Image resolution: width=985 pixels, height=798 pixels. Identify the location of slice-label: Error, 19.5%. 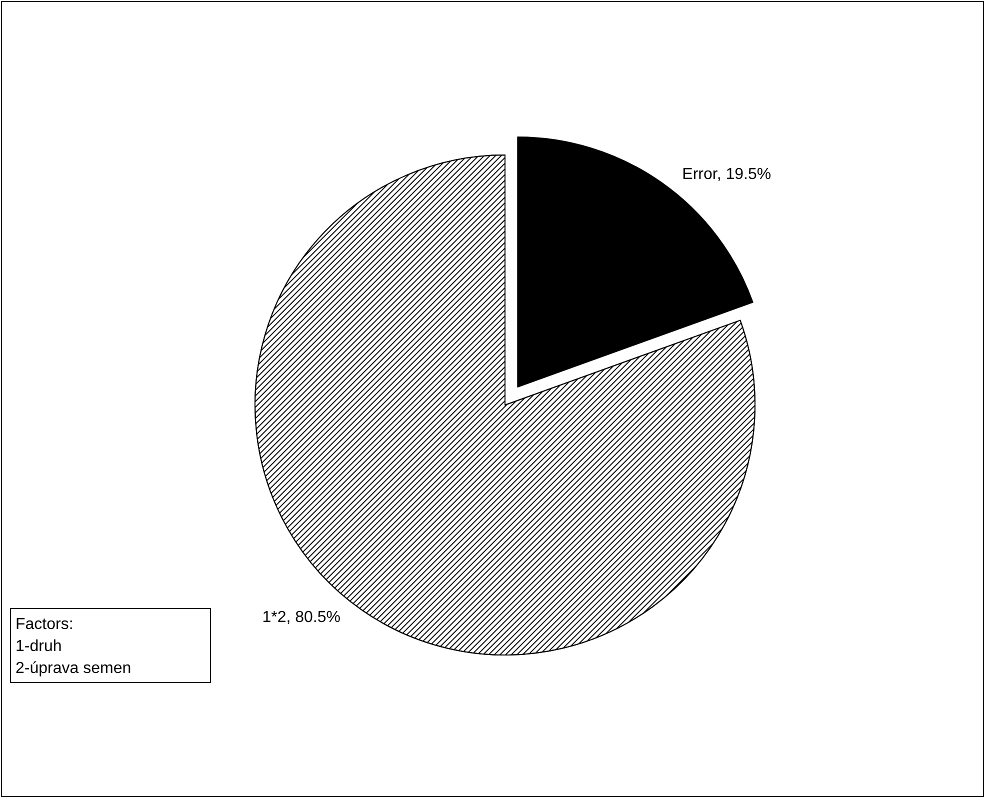
(727, 174).